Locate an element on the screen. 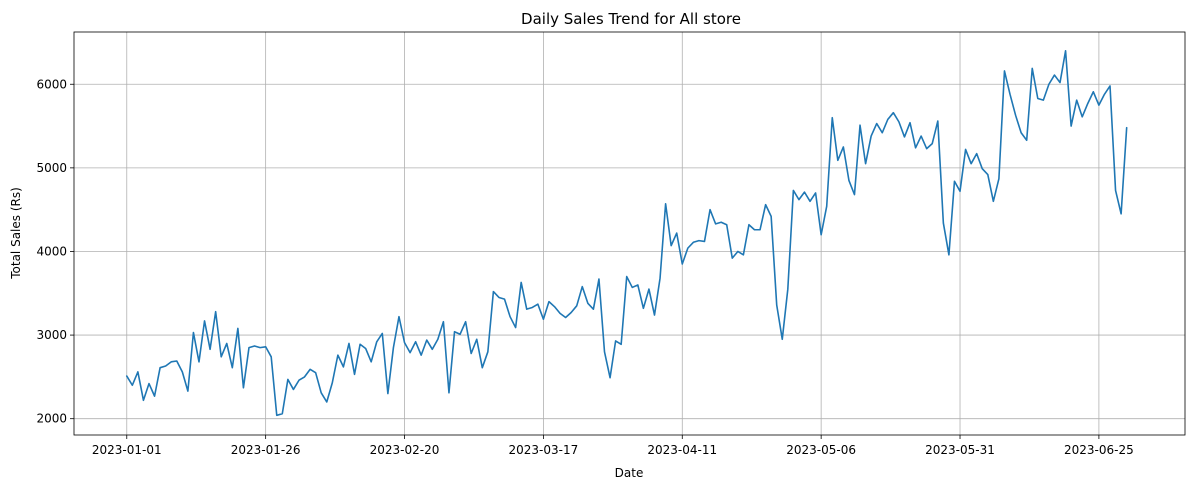 This screenshot has width=1189, height=490. y-axis: 2000 3000 4000 5000 6000 is located at coordinates (55, 251).